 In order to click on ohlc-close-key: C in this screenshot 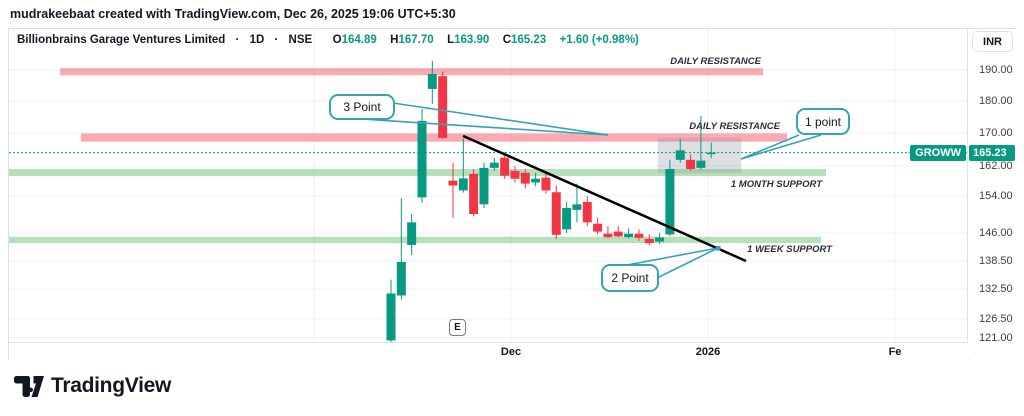, I will do `click(506, 40)`.